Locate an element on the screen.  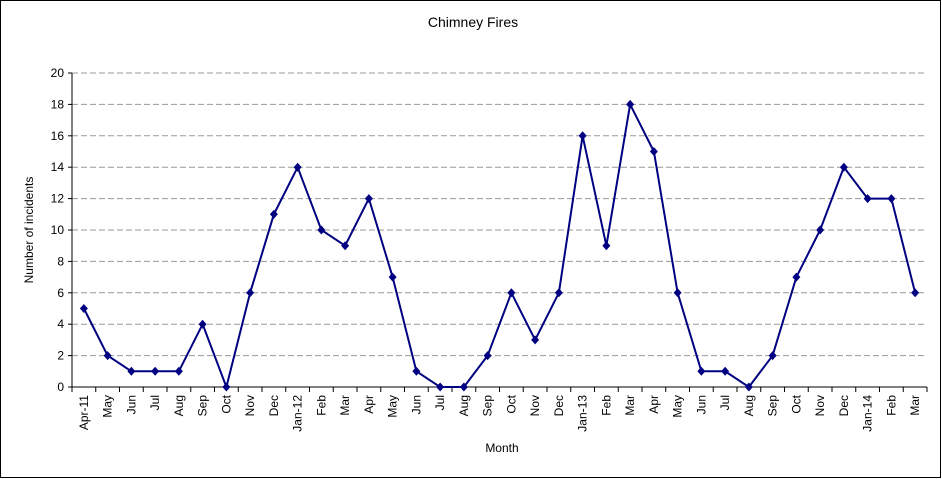
y-tick-label: 16 is located at coordinates (58, 136).